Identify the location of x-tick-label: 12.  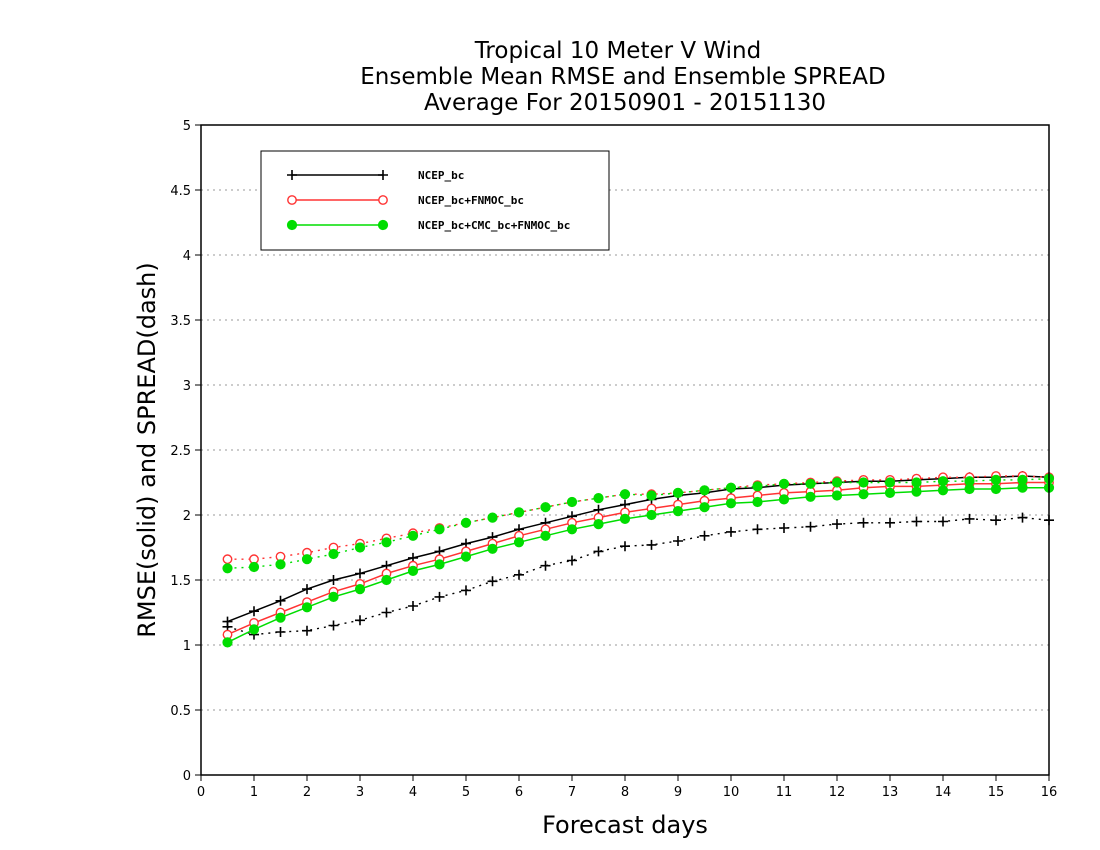
(837, 792).